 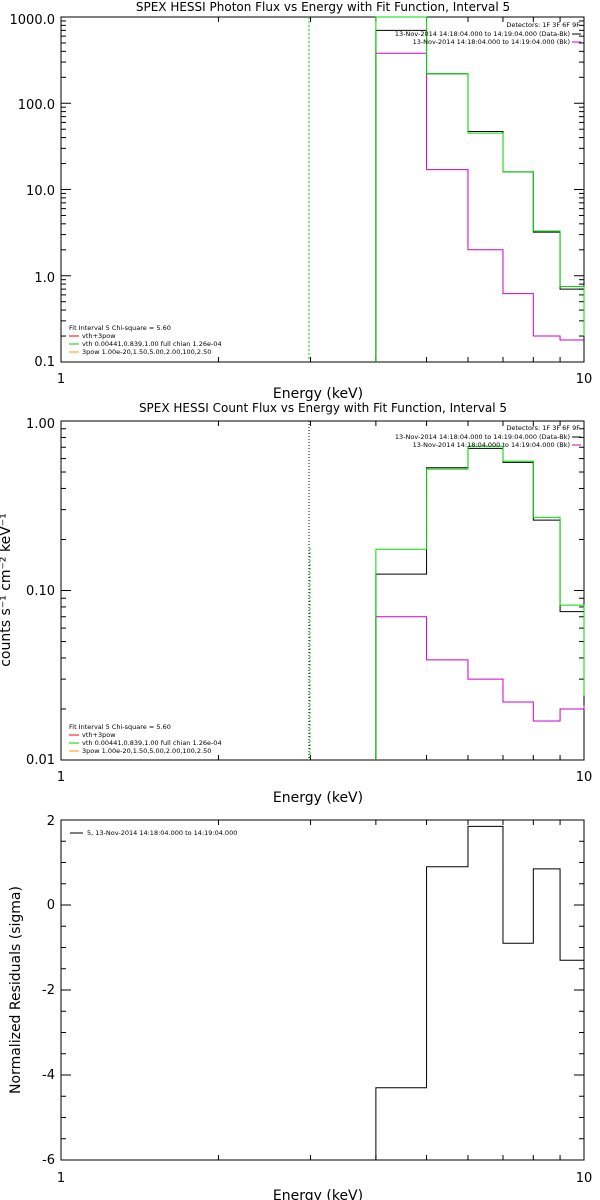 I want to click on residuals-x-axis-label: Energy (keV), so click(x=318, y=1194).